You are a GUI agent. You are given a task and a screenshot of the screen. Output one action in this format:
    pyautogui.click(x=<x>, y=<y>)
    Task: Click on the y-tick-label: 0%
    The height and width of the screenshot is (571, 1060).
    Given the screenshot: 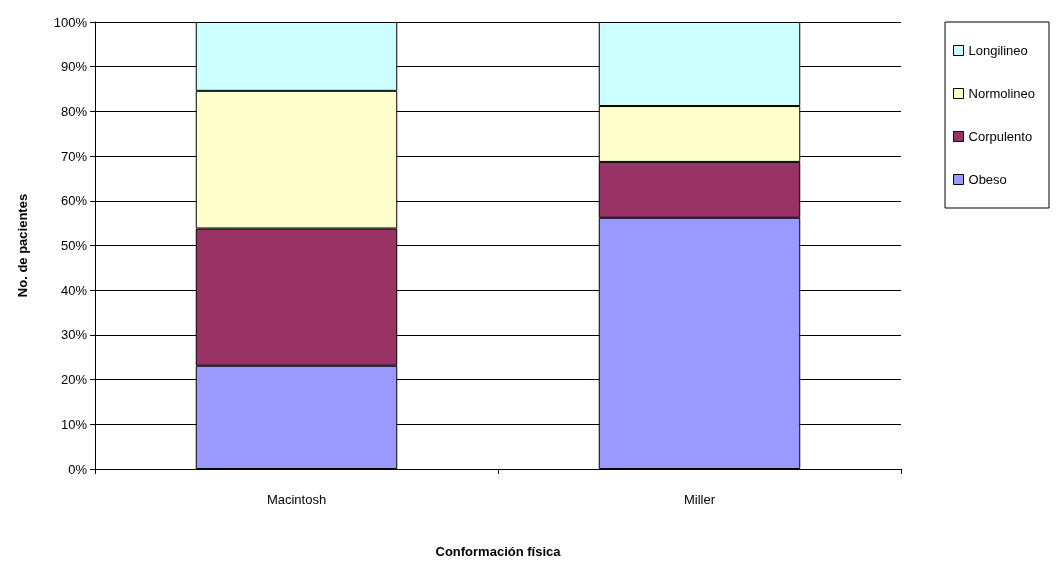 What is the action you would take?
    pyautogui.click(x=78, y=469)
    